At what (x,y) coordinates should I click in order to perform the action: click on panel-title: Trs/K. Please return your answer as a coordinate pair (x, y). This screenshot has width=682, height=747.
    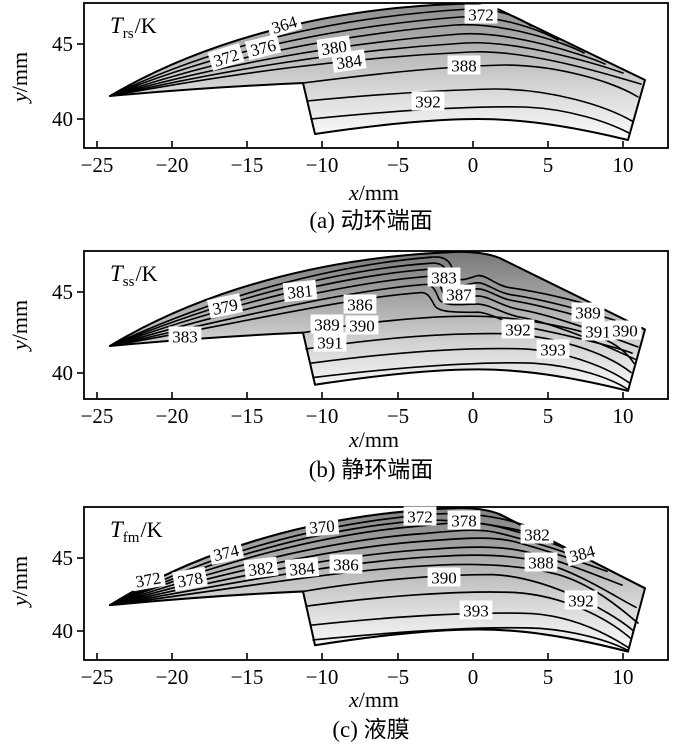
    Looking at the image, I should click on (133, 27).